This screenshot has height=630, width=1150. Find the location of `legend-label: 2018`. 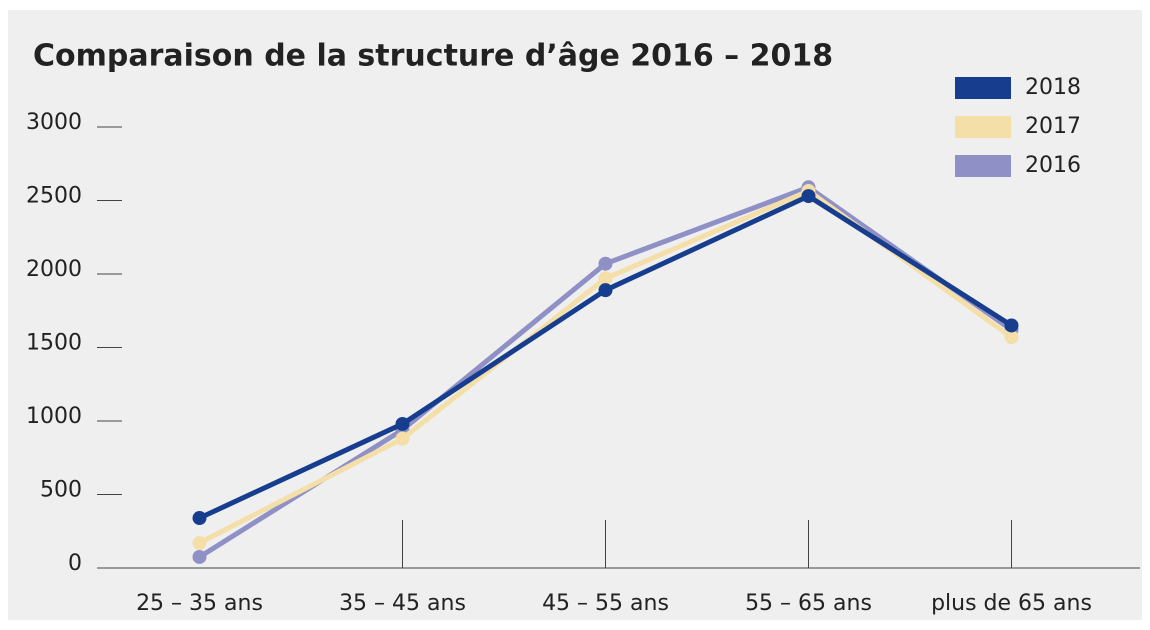

legend-label: 2018 is located at coordinates (1053, 87).